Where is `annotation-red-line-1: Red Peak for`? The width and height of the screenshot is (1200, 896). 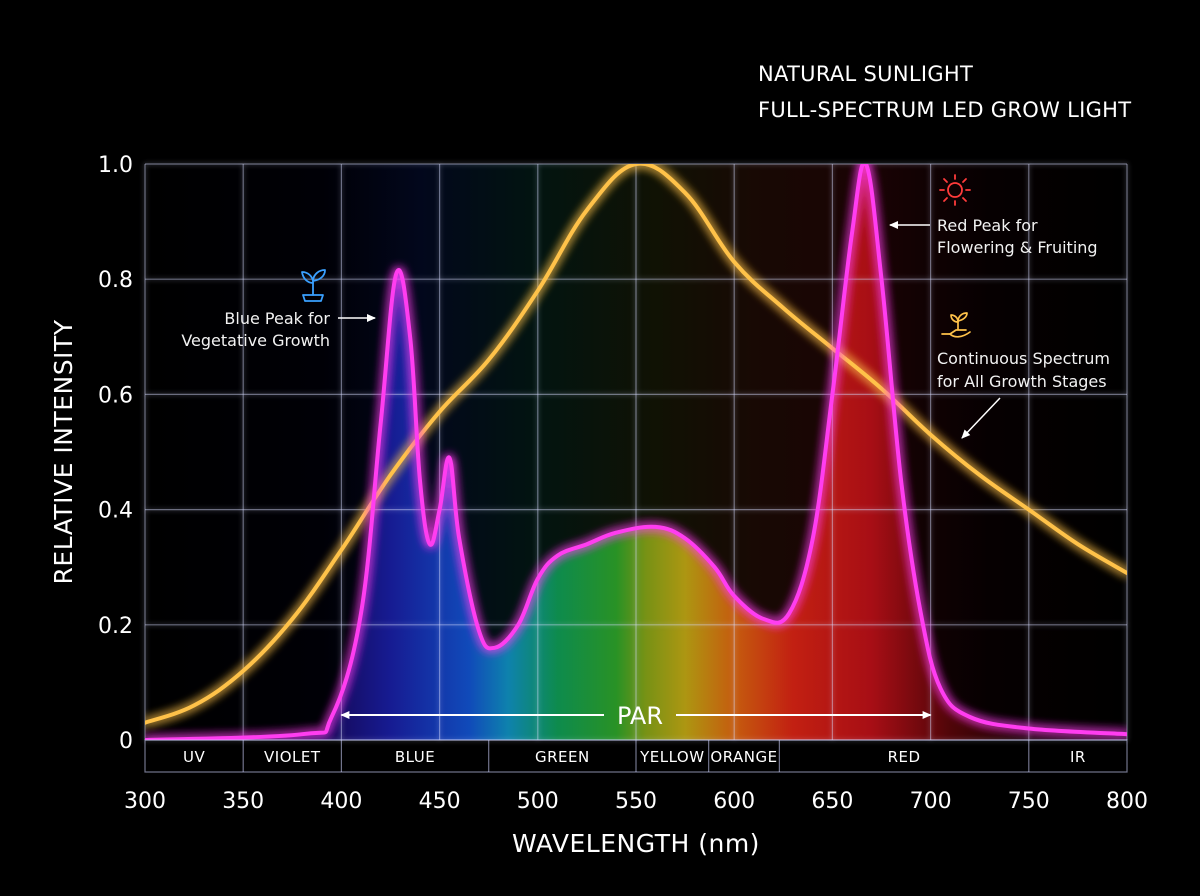 annotation-red-line-1: Red Peak for is located at coordinates (987, 225).